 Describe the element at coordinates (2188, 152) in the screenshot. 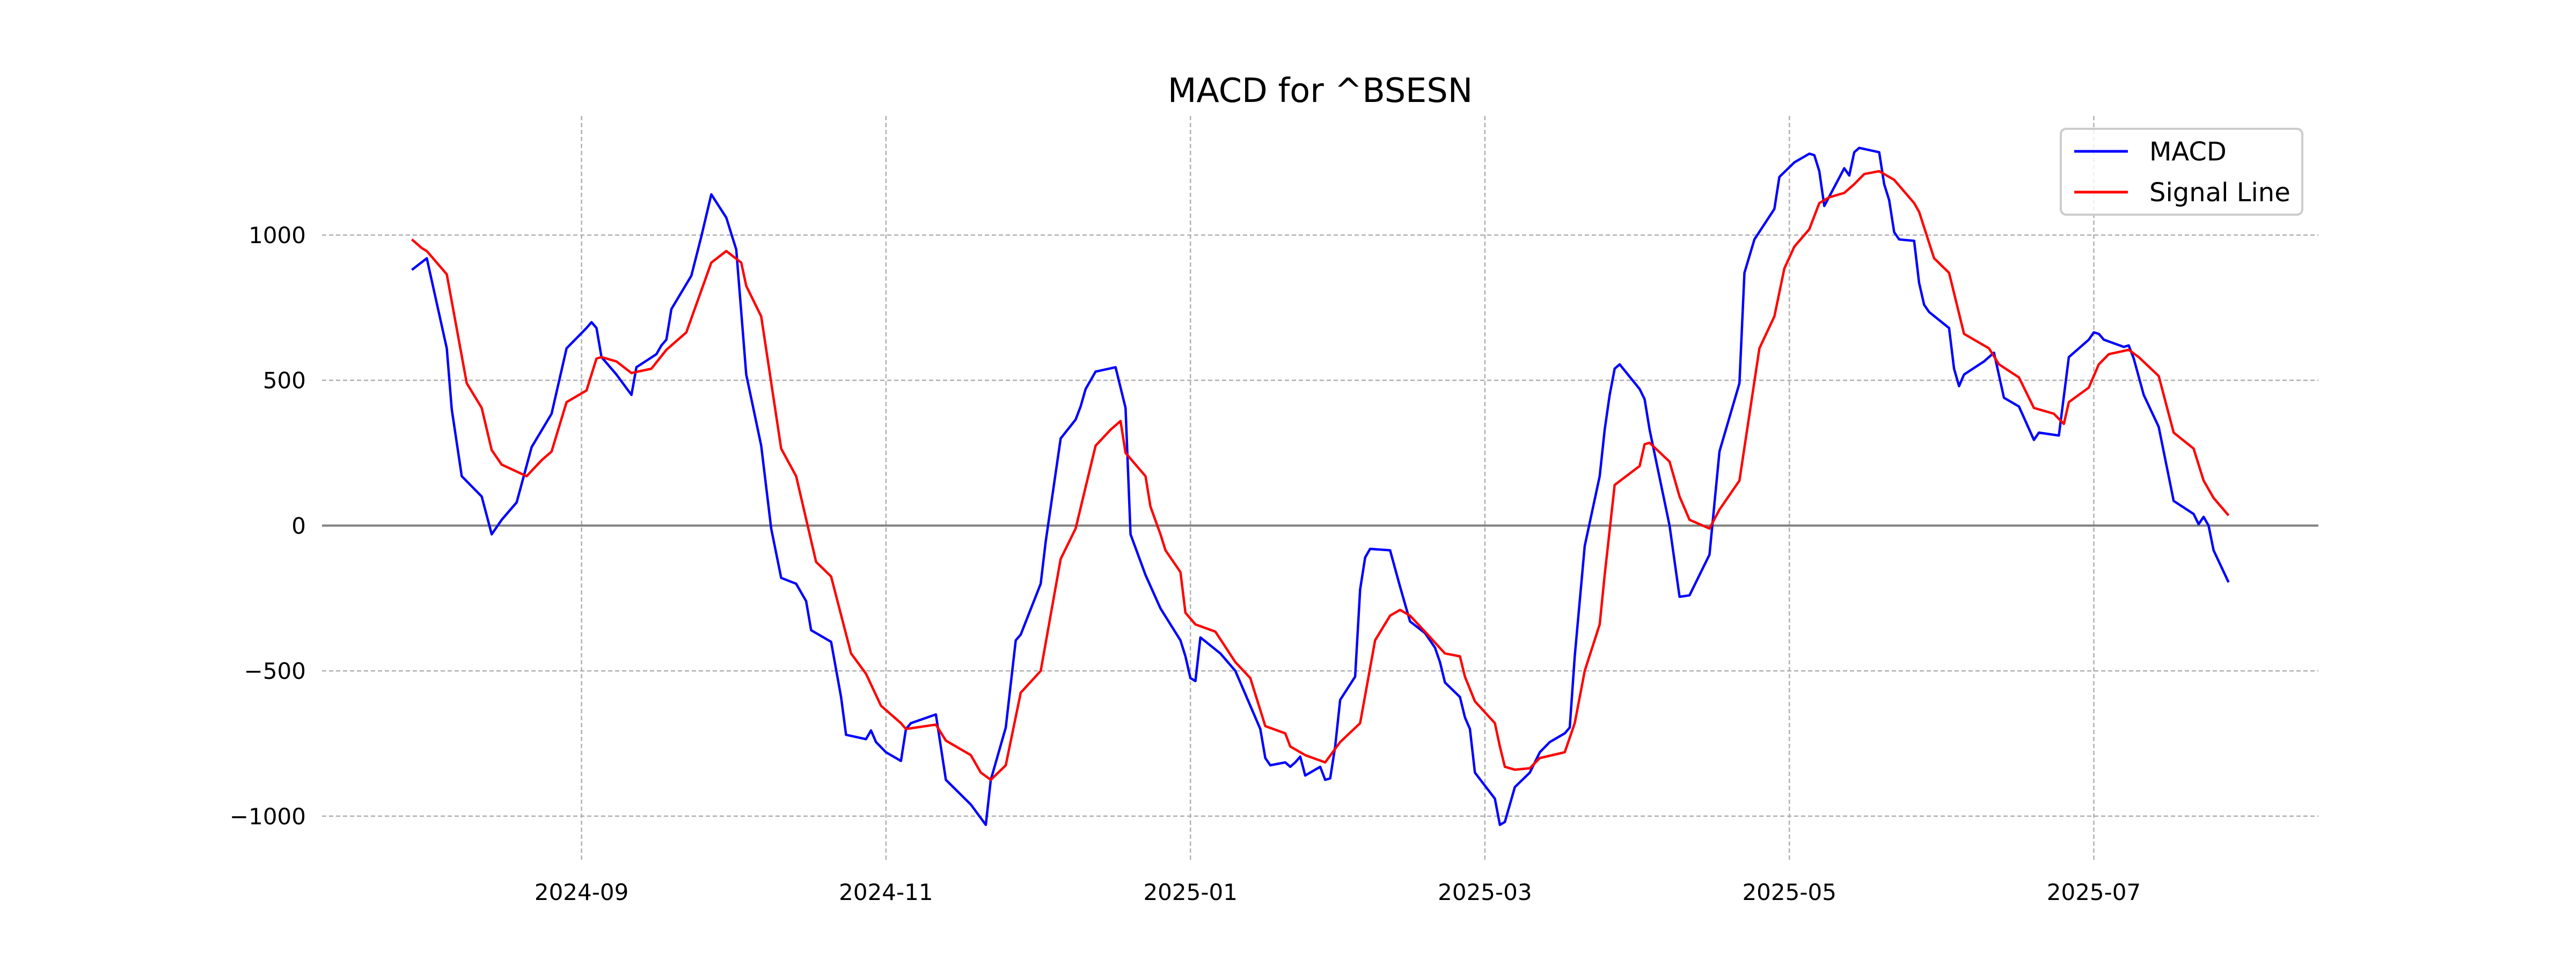

I see `legend-label-macd: MACD` at that location.